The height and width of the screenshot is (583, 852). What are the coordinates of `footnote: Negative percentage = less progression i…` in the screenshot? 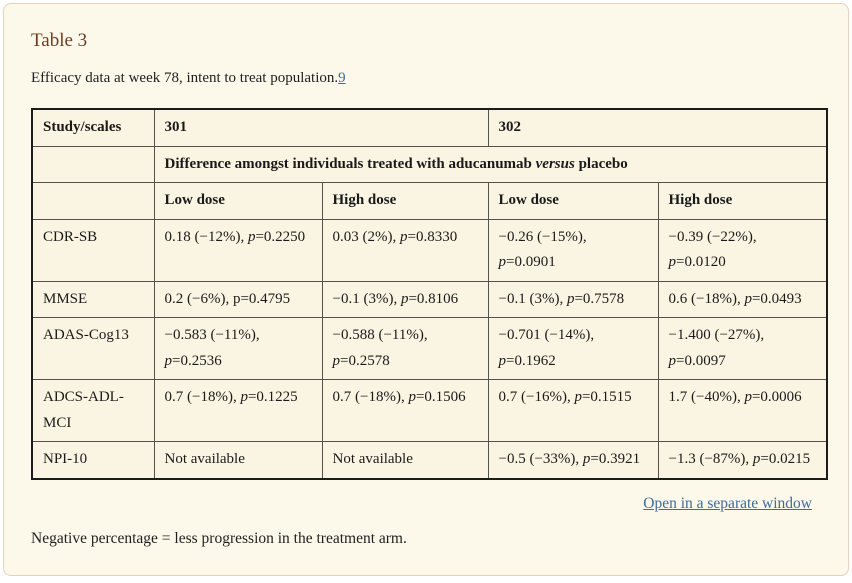 It's located at (219, 538).